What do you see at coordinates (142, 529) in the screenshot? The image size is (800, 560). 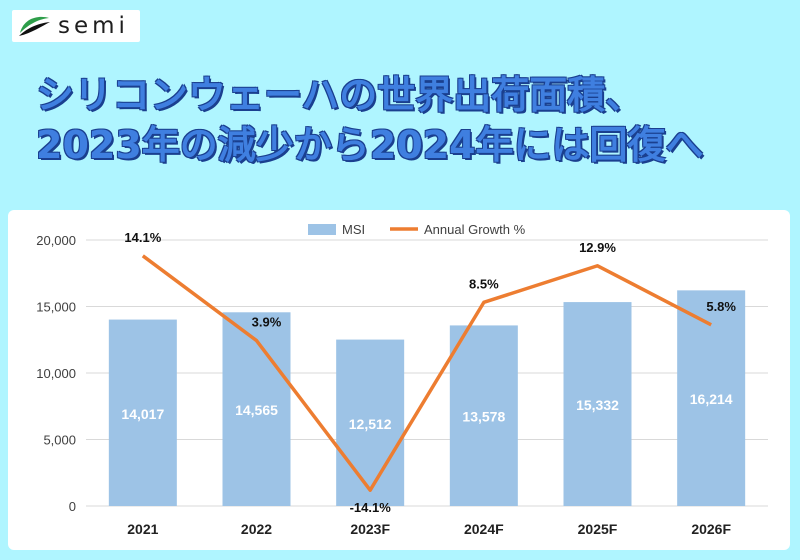 I see `x-tick-label: 2021` at bounding box center [142, 529].